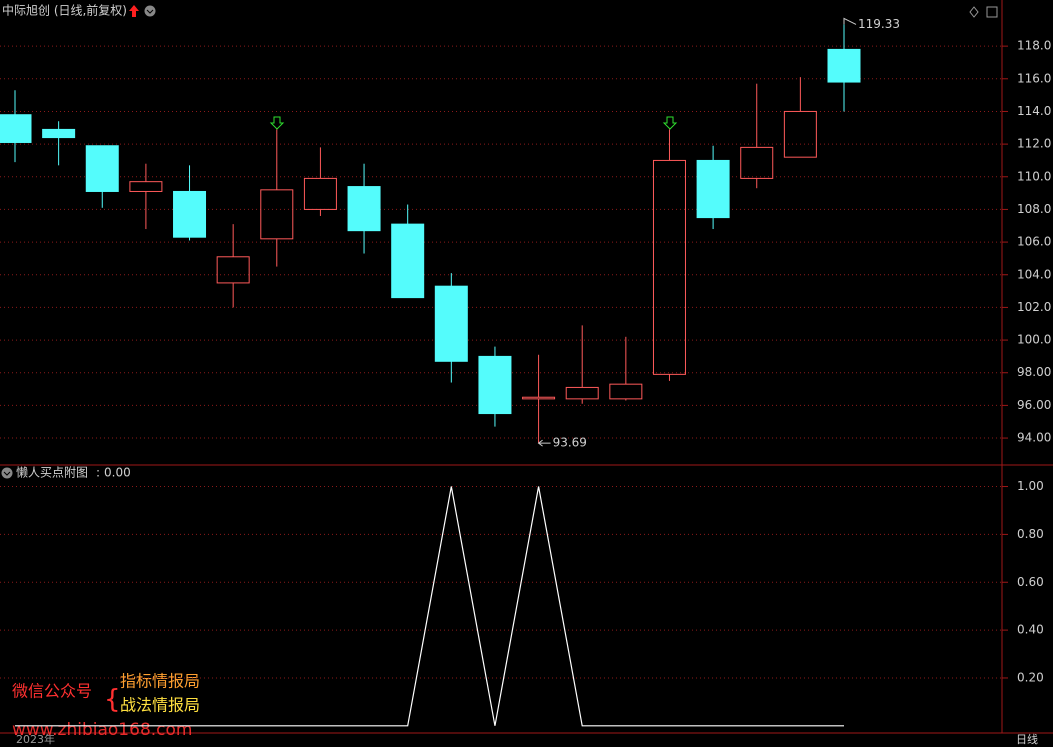  Describe the element at coordinates (1034, 209) in the screenshot. I see `y-tick-label: 108.0` at that location.